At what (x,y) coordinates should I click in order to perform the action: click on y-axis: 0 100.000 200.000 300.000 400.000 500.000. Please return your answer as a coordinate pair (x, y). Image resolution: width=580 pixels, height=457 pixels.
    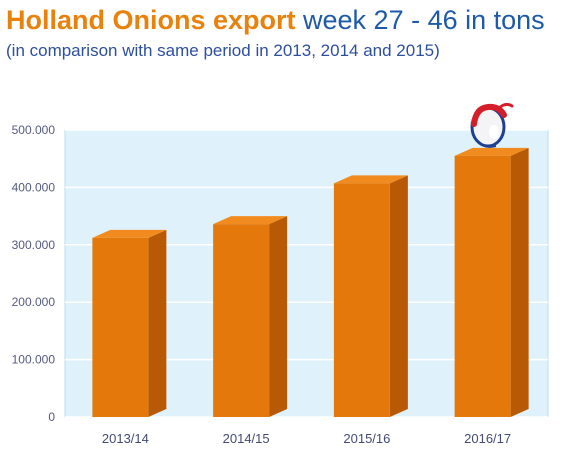
    Looking at the image, I should click on (34, 273).